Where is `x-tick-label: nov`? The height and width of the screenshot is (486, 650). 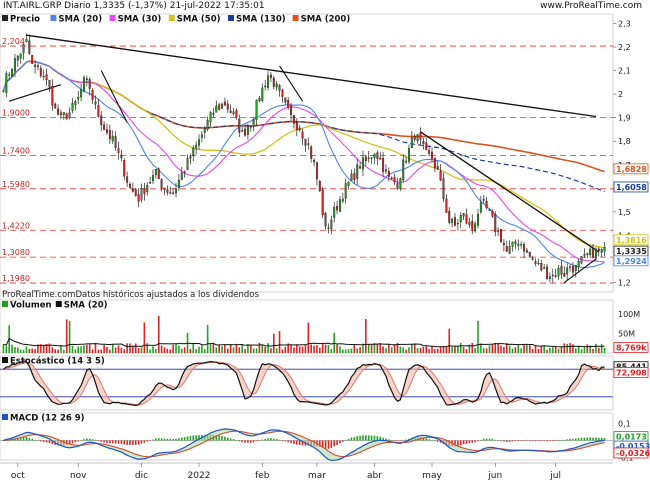
x-tick-label: nov is located at coordinates (78, 476).